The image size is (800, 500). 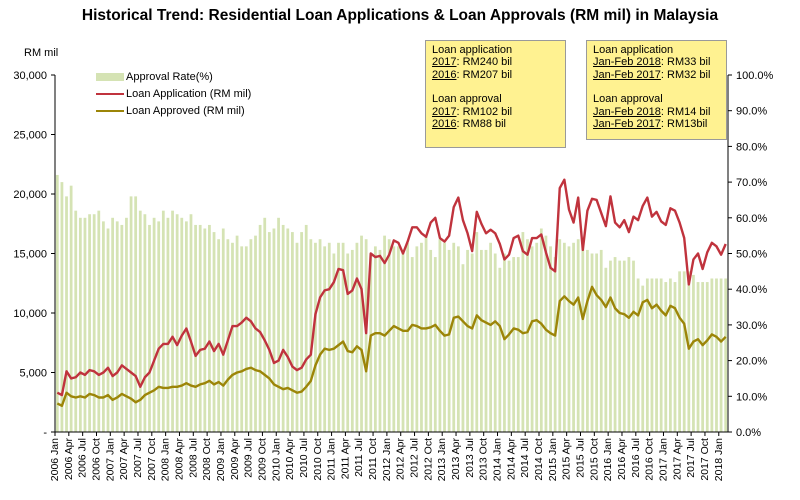 I want to click on x-tick-label: 2015 Apr, so click(x=567, y=459).